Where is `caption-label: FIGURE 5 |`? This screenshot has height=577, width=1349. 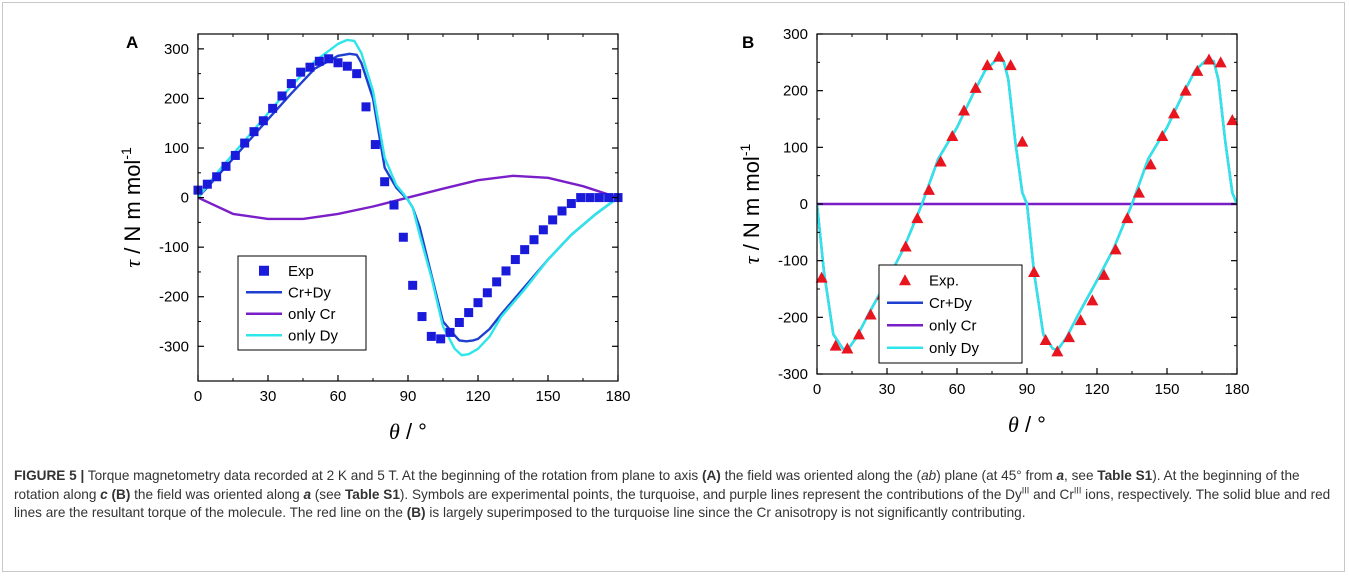
caption-label: FIGURE 5 | is located at coordinates (49, 475).